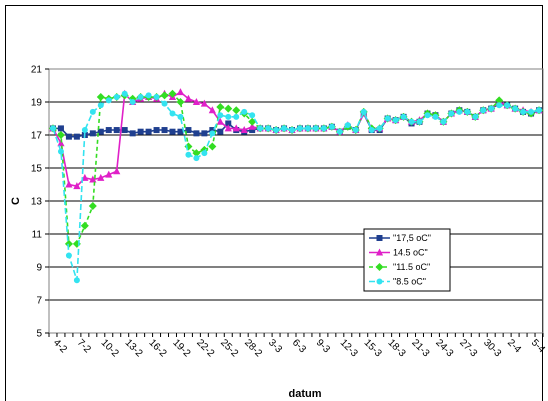 This screenshot has height=401, width=548. What do you see at coordinates (468, 348) in the screenshot?
I see `x-tick-label: 27-3` at bounding box center [468, 348].